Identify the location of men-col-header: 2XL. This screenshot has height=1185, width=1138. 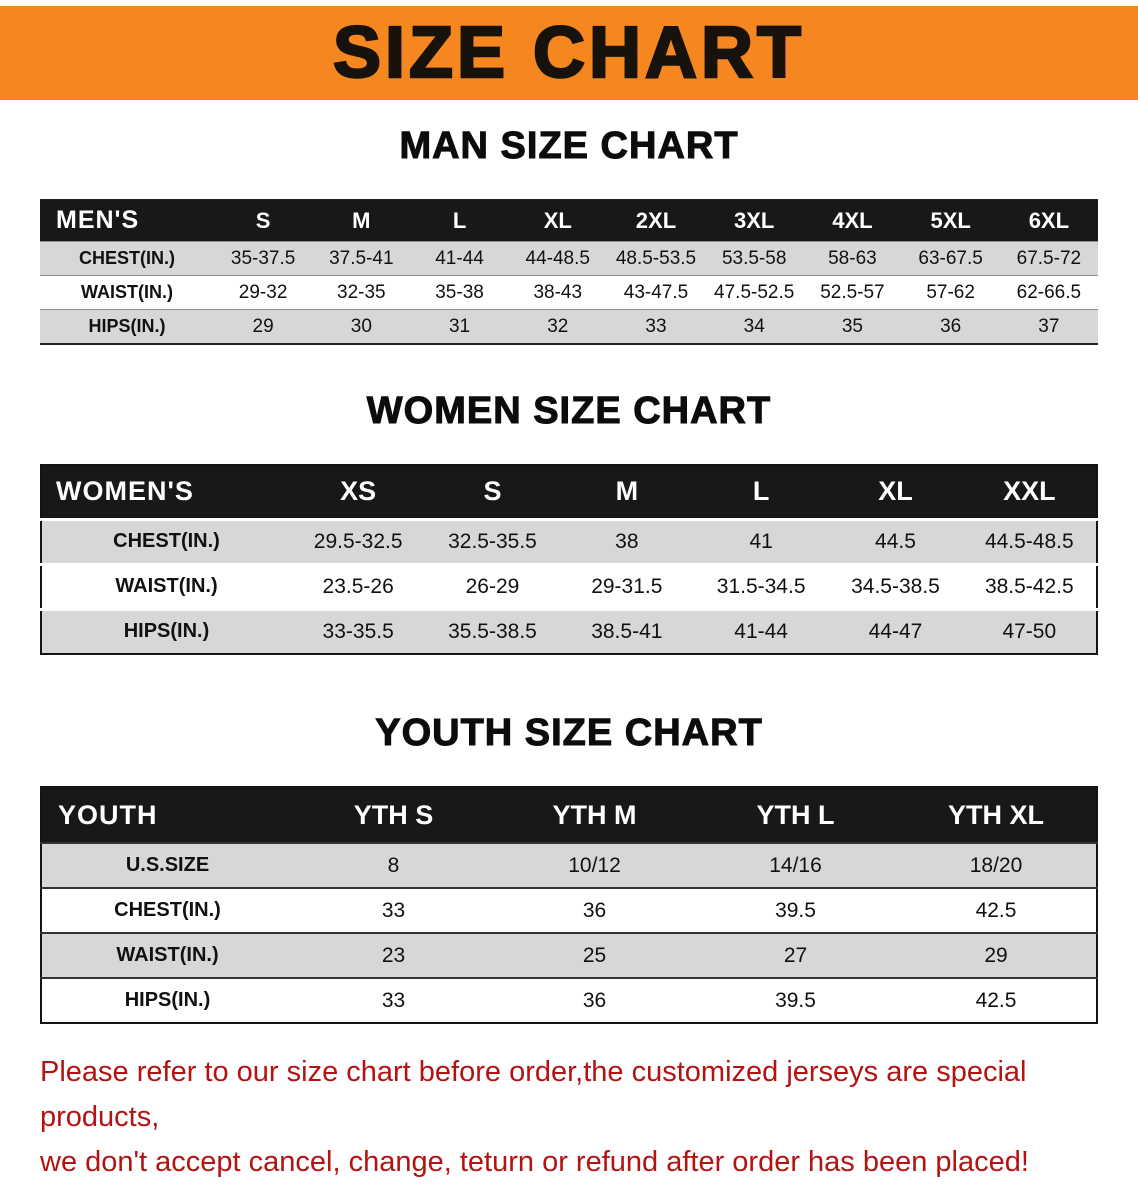
(656, 220).